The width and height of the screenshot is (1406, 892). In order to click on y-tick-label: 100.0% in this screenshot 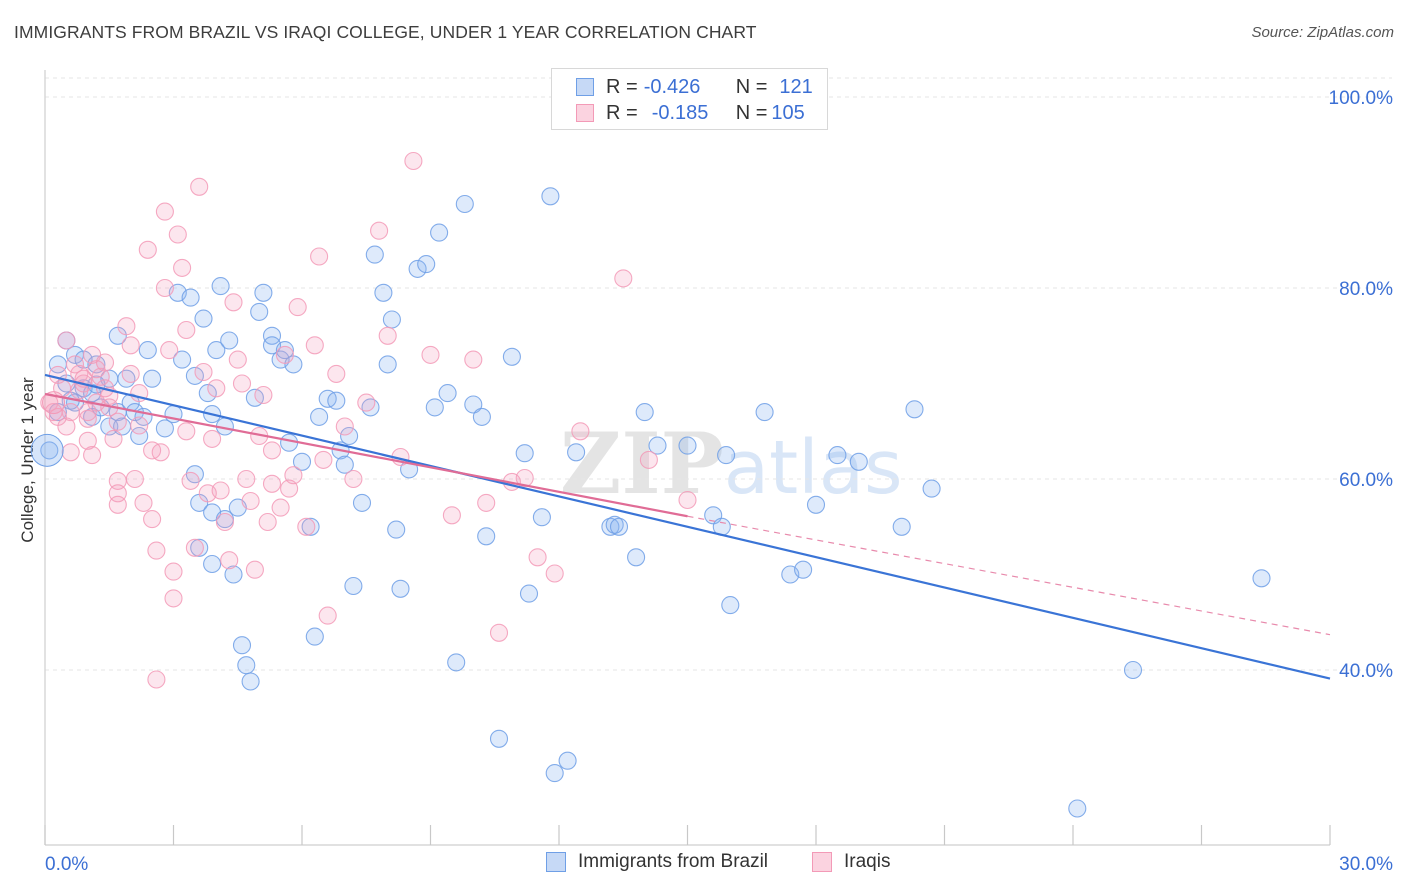, I will do `click(1361, 98)`.